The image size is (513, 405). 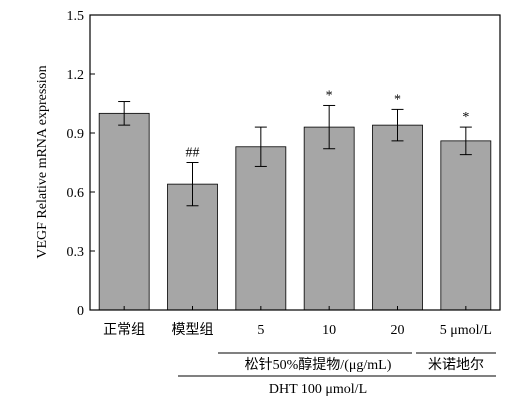 What do you see at coordinates (76, 193) in the screenshot?
I see `y-tick-label: 0.6` at bounding box center [76, 193].